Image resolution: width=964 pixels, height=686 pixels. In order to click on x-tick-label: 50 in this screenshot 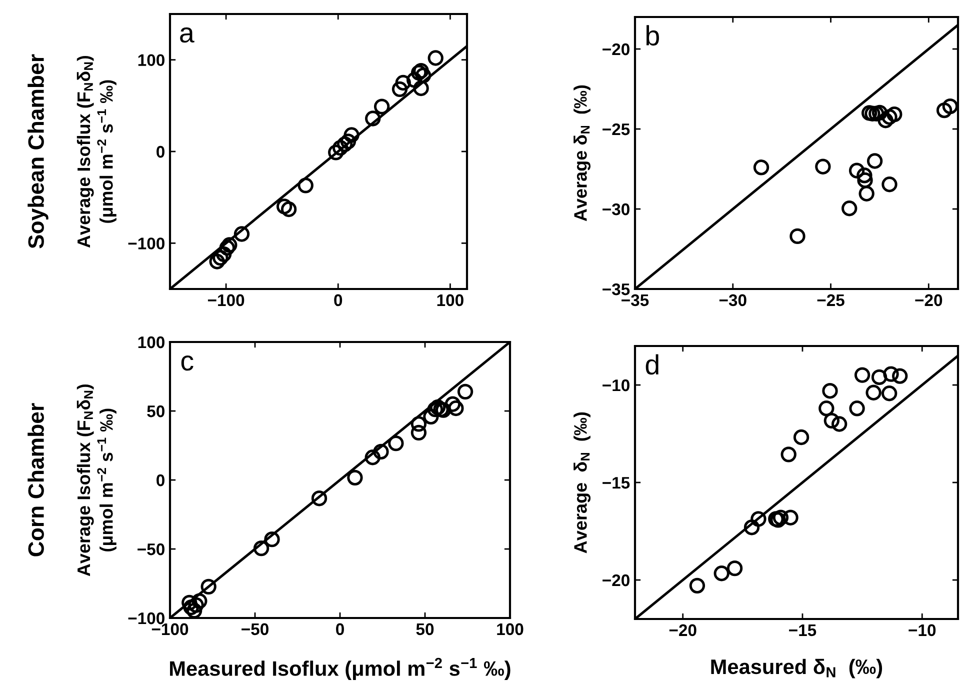, I will do `click(425, 629)`.